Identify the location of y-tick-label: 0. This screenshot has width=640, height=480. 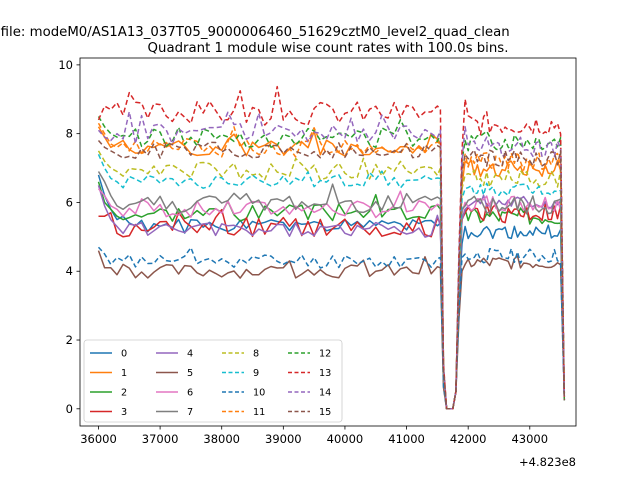
(69, 409).